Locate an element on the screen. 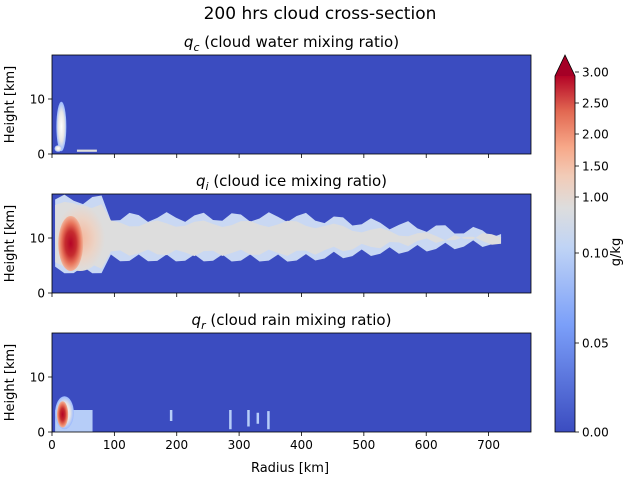 The image size is (640, 480). colorbar-gradient is located at coordinates (565, 254).